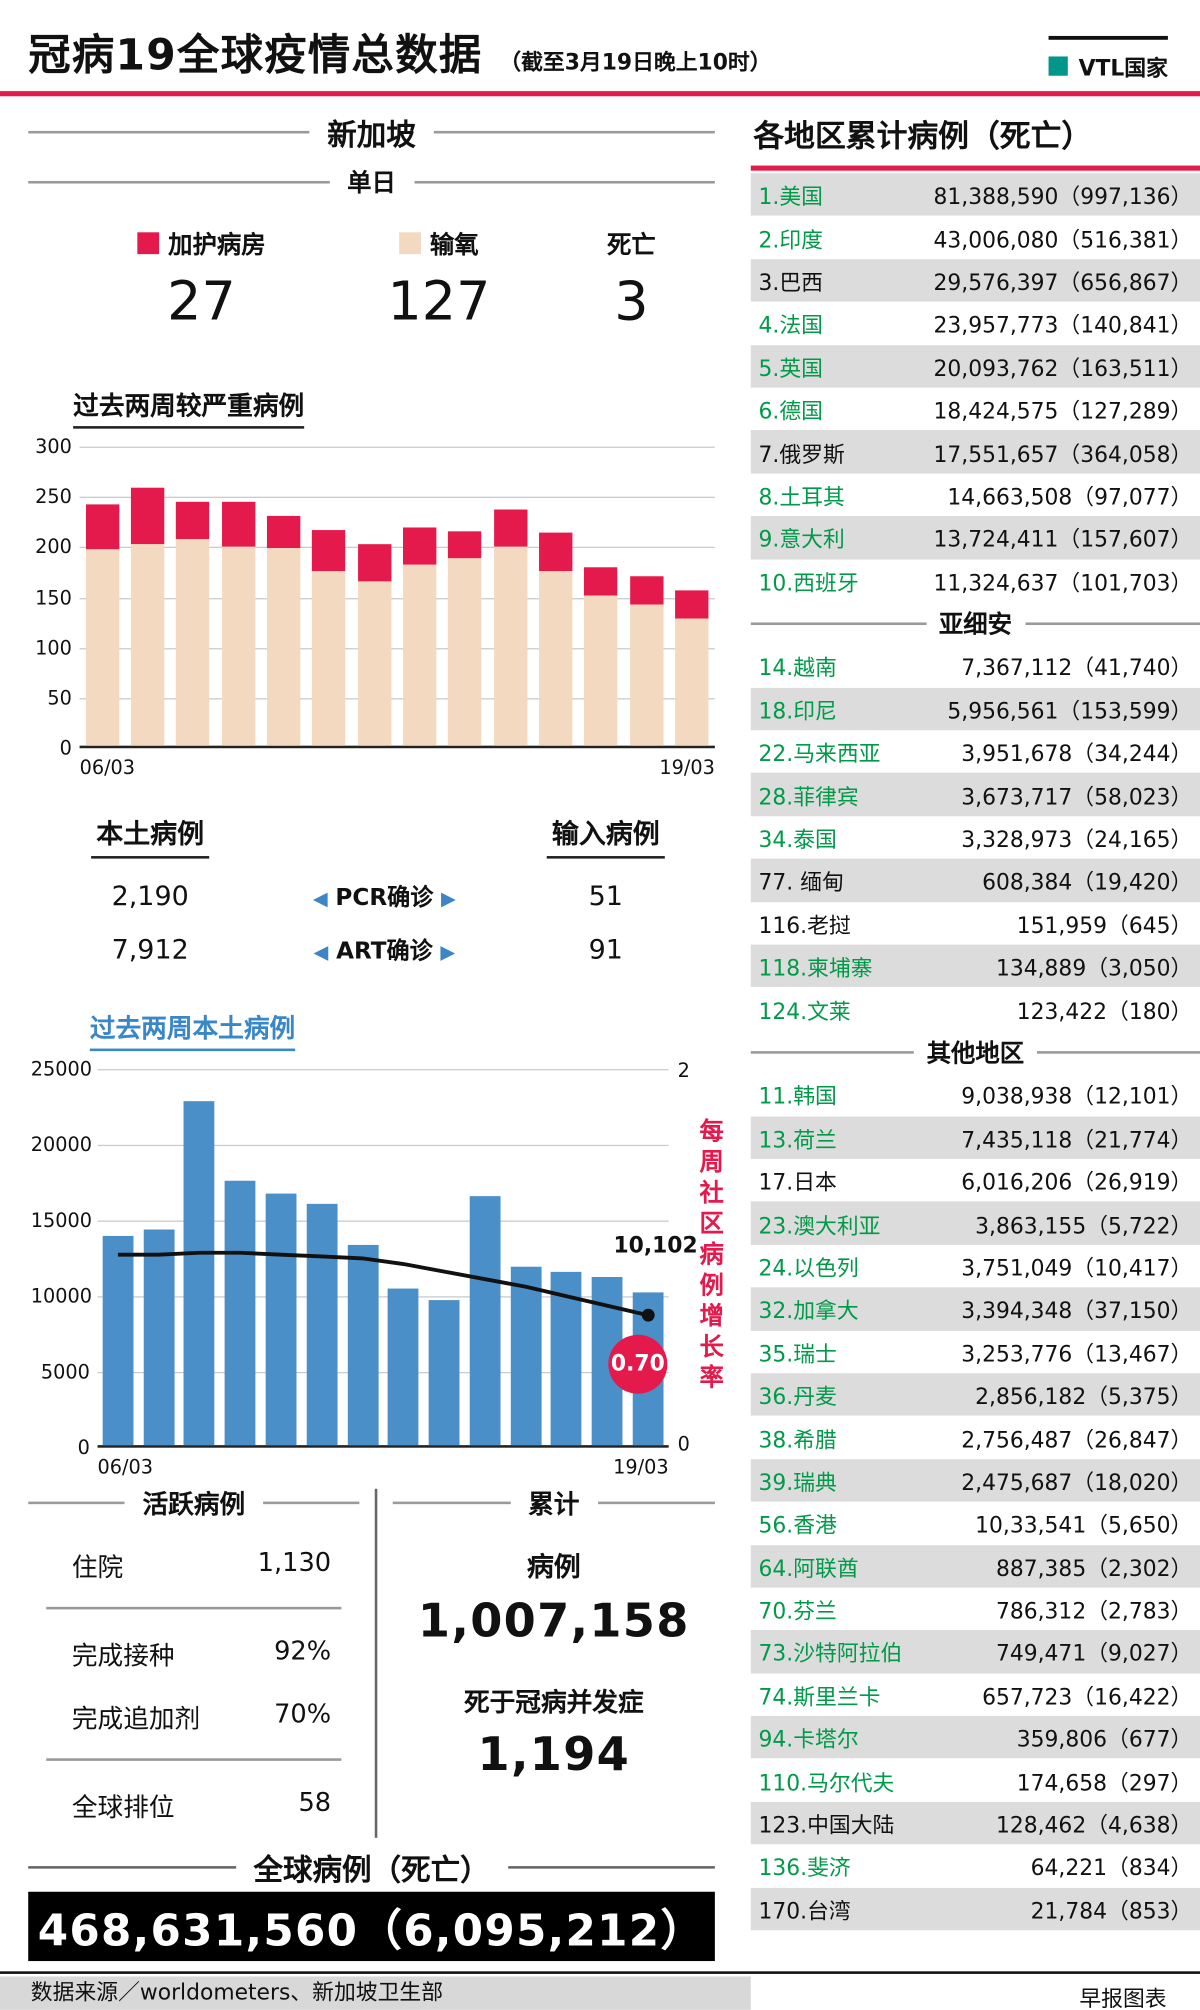  I want to click on region-row: 5.英国 20,093,762（163,511）, so click(975, 366).